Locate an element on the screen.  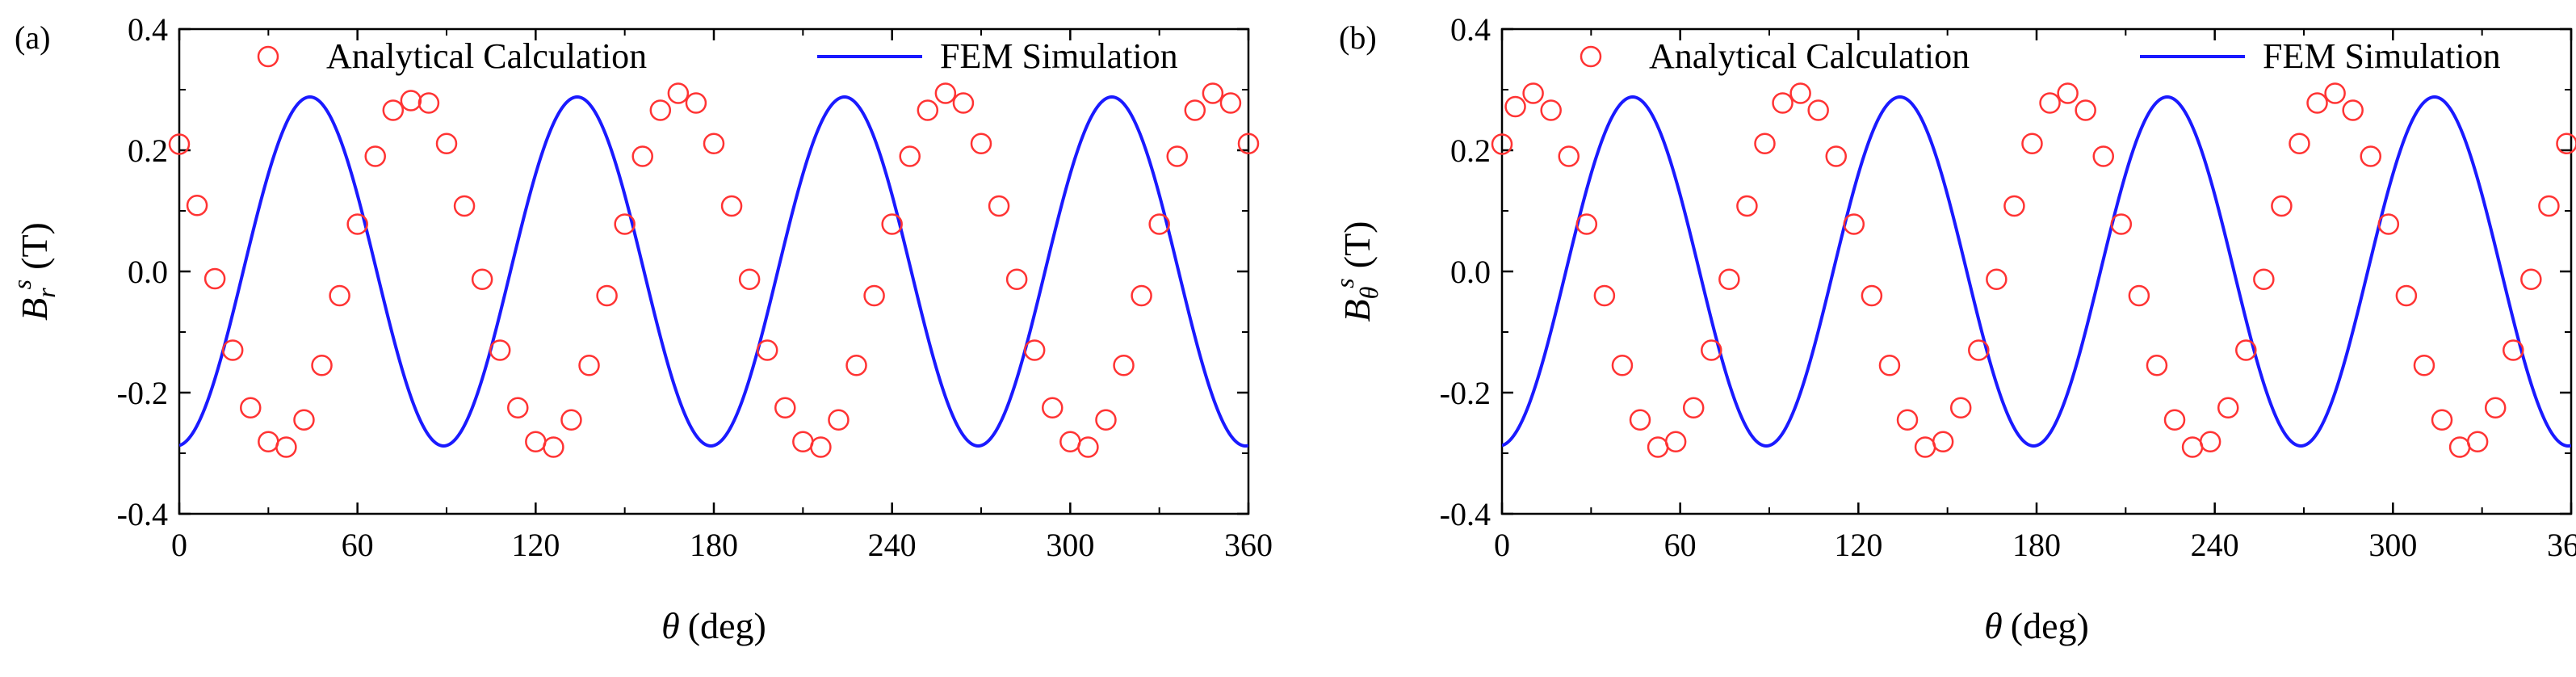
x-tick-label: 240 is located at coordinates (2215, 545).